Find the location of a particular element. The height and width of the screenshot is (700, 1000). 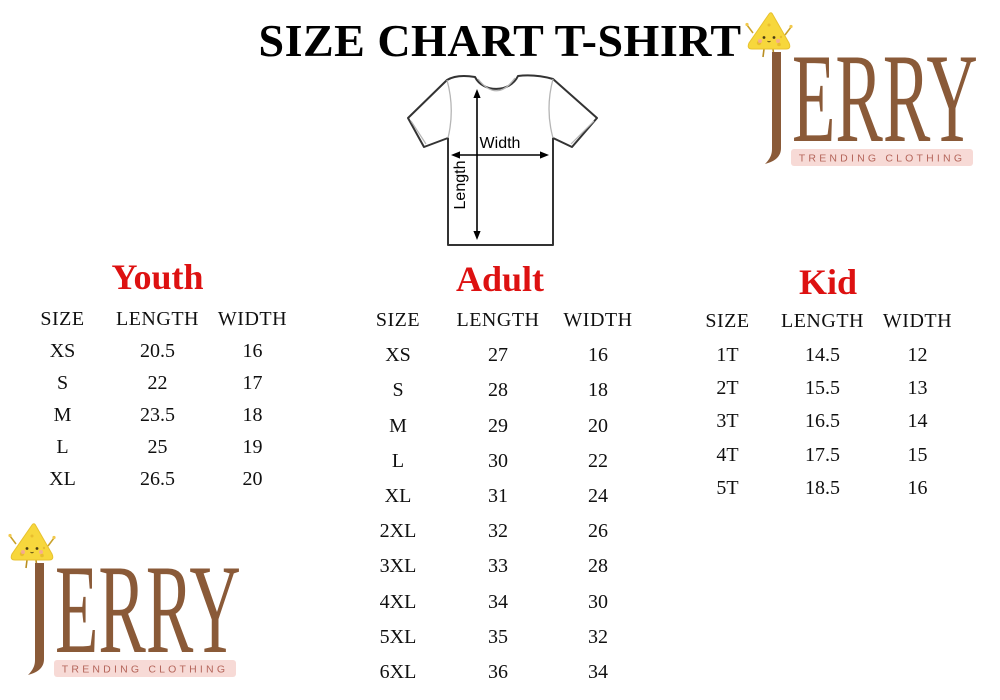

table-cell: 3XL is located at coordinates (398, 566).